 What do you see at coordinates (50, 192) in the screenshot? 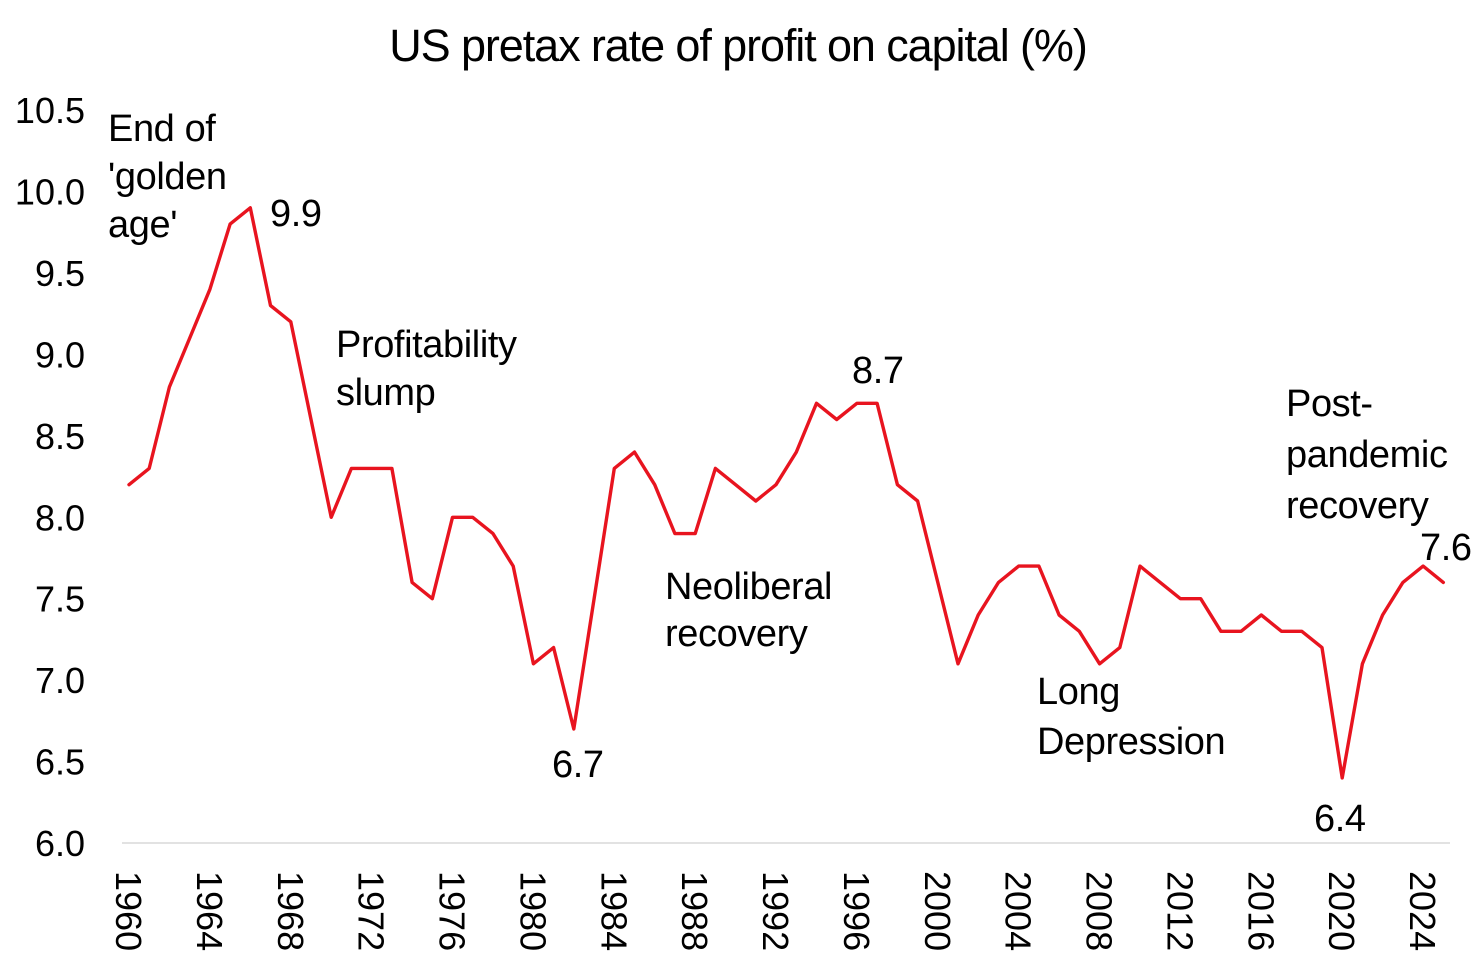
I see `y-tick-label: 10.0` at bounding box center [50, 192].